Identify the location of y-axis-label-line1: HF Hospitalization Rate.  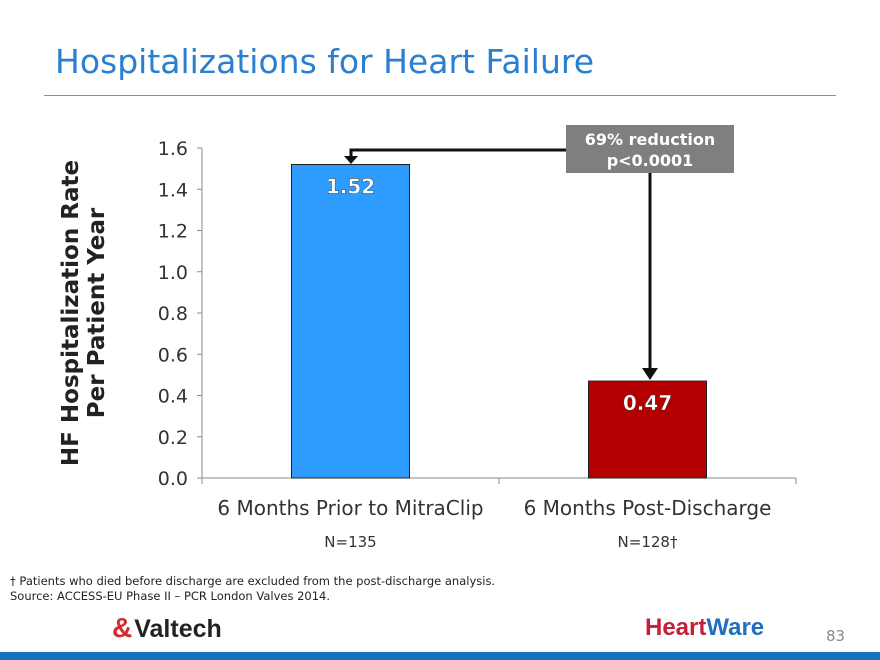
(71, 313).